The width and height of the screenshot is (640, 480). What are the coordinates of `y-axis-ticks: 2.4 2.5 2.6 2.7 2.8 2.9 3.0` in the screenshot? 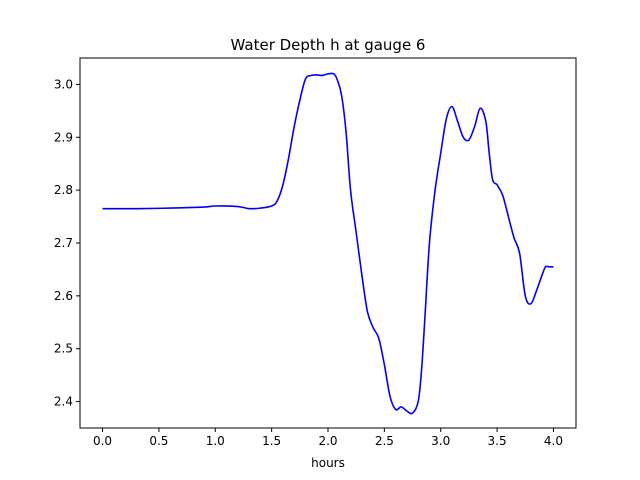 It's located at (67, 243).